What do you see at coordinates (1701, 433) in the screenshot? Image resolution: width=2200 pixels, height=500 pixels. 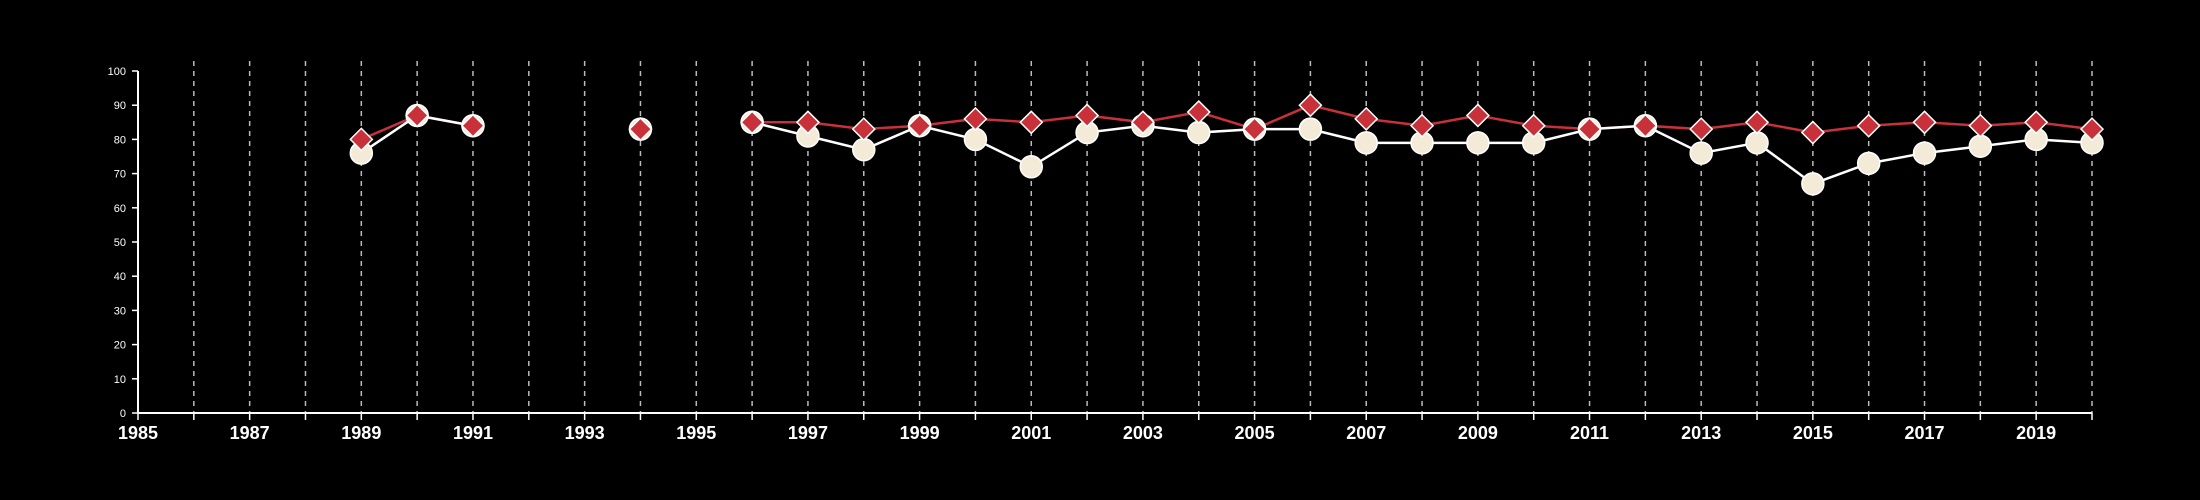 I see `x-tick-label: 2013` at bounding box center [1701, 433].